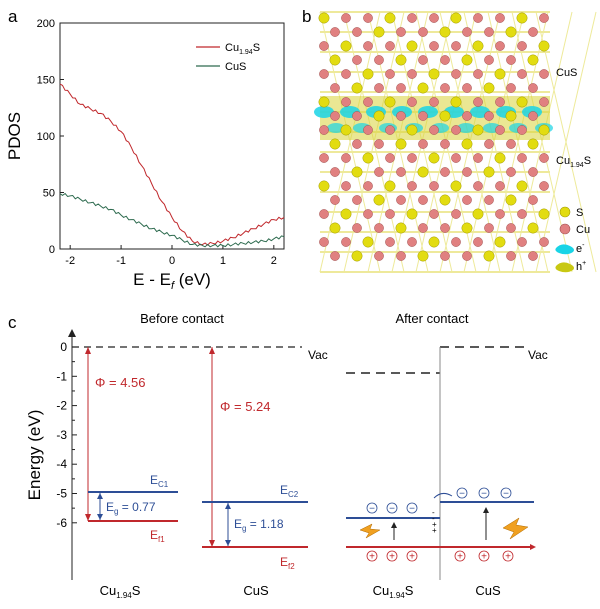  I want to click on arrow-right-icon, so click(533, 547).